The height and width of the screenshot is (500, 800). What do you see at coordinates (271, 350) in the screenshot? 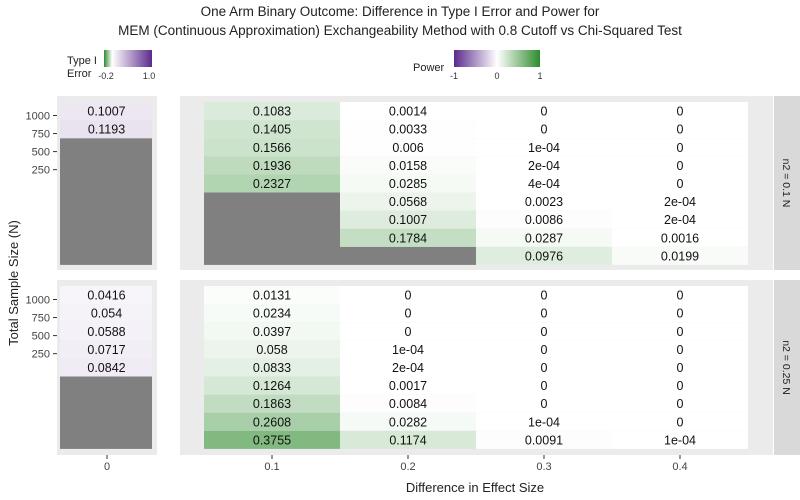
I see `power-cell-label: 0.058` at bounding box center [271, 350].